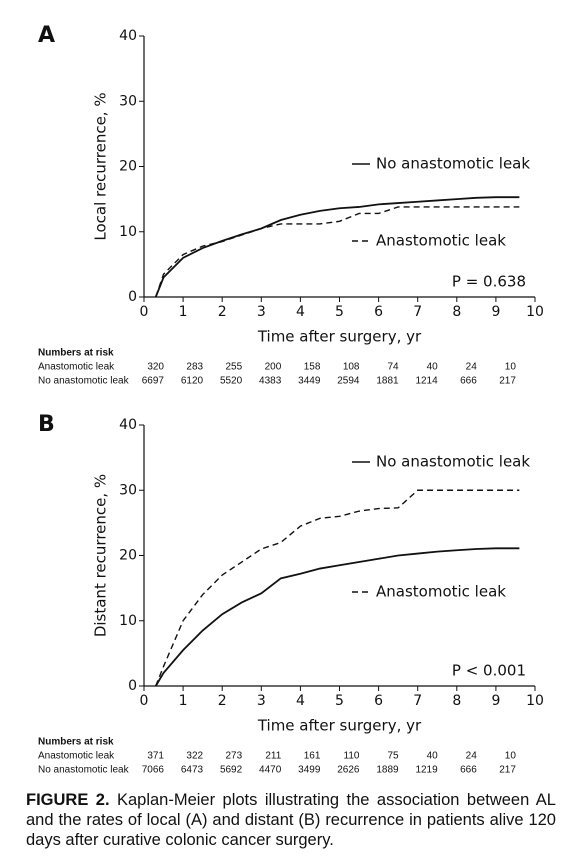 This screenshot has width=566, height=866. Describe the element at coordinates (489, 282) in the screenshot. I see `p-value: P = 0.638` at that location.